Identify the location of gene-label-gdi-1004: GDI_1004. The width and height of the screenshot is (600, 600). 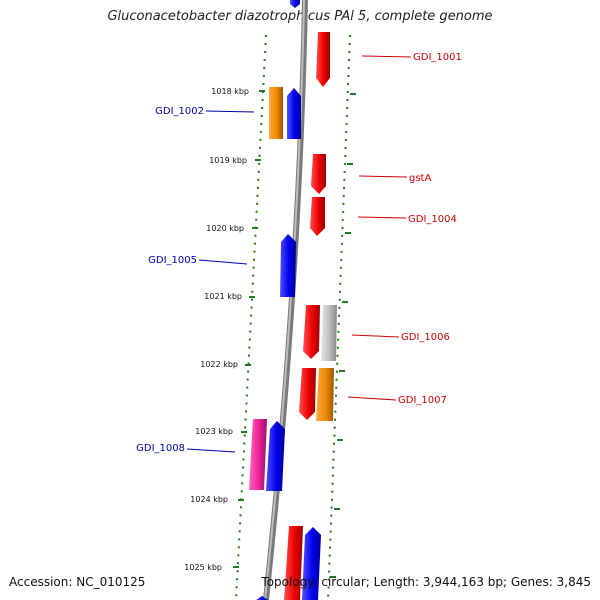
(432, 219).